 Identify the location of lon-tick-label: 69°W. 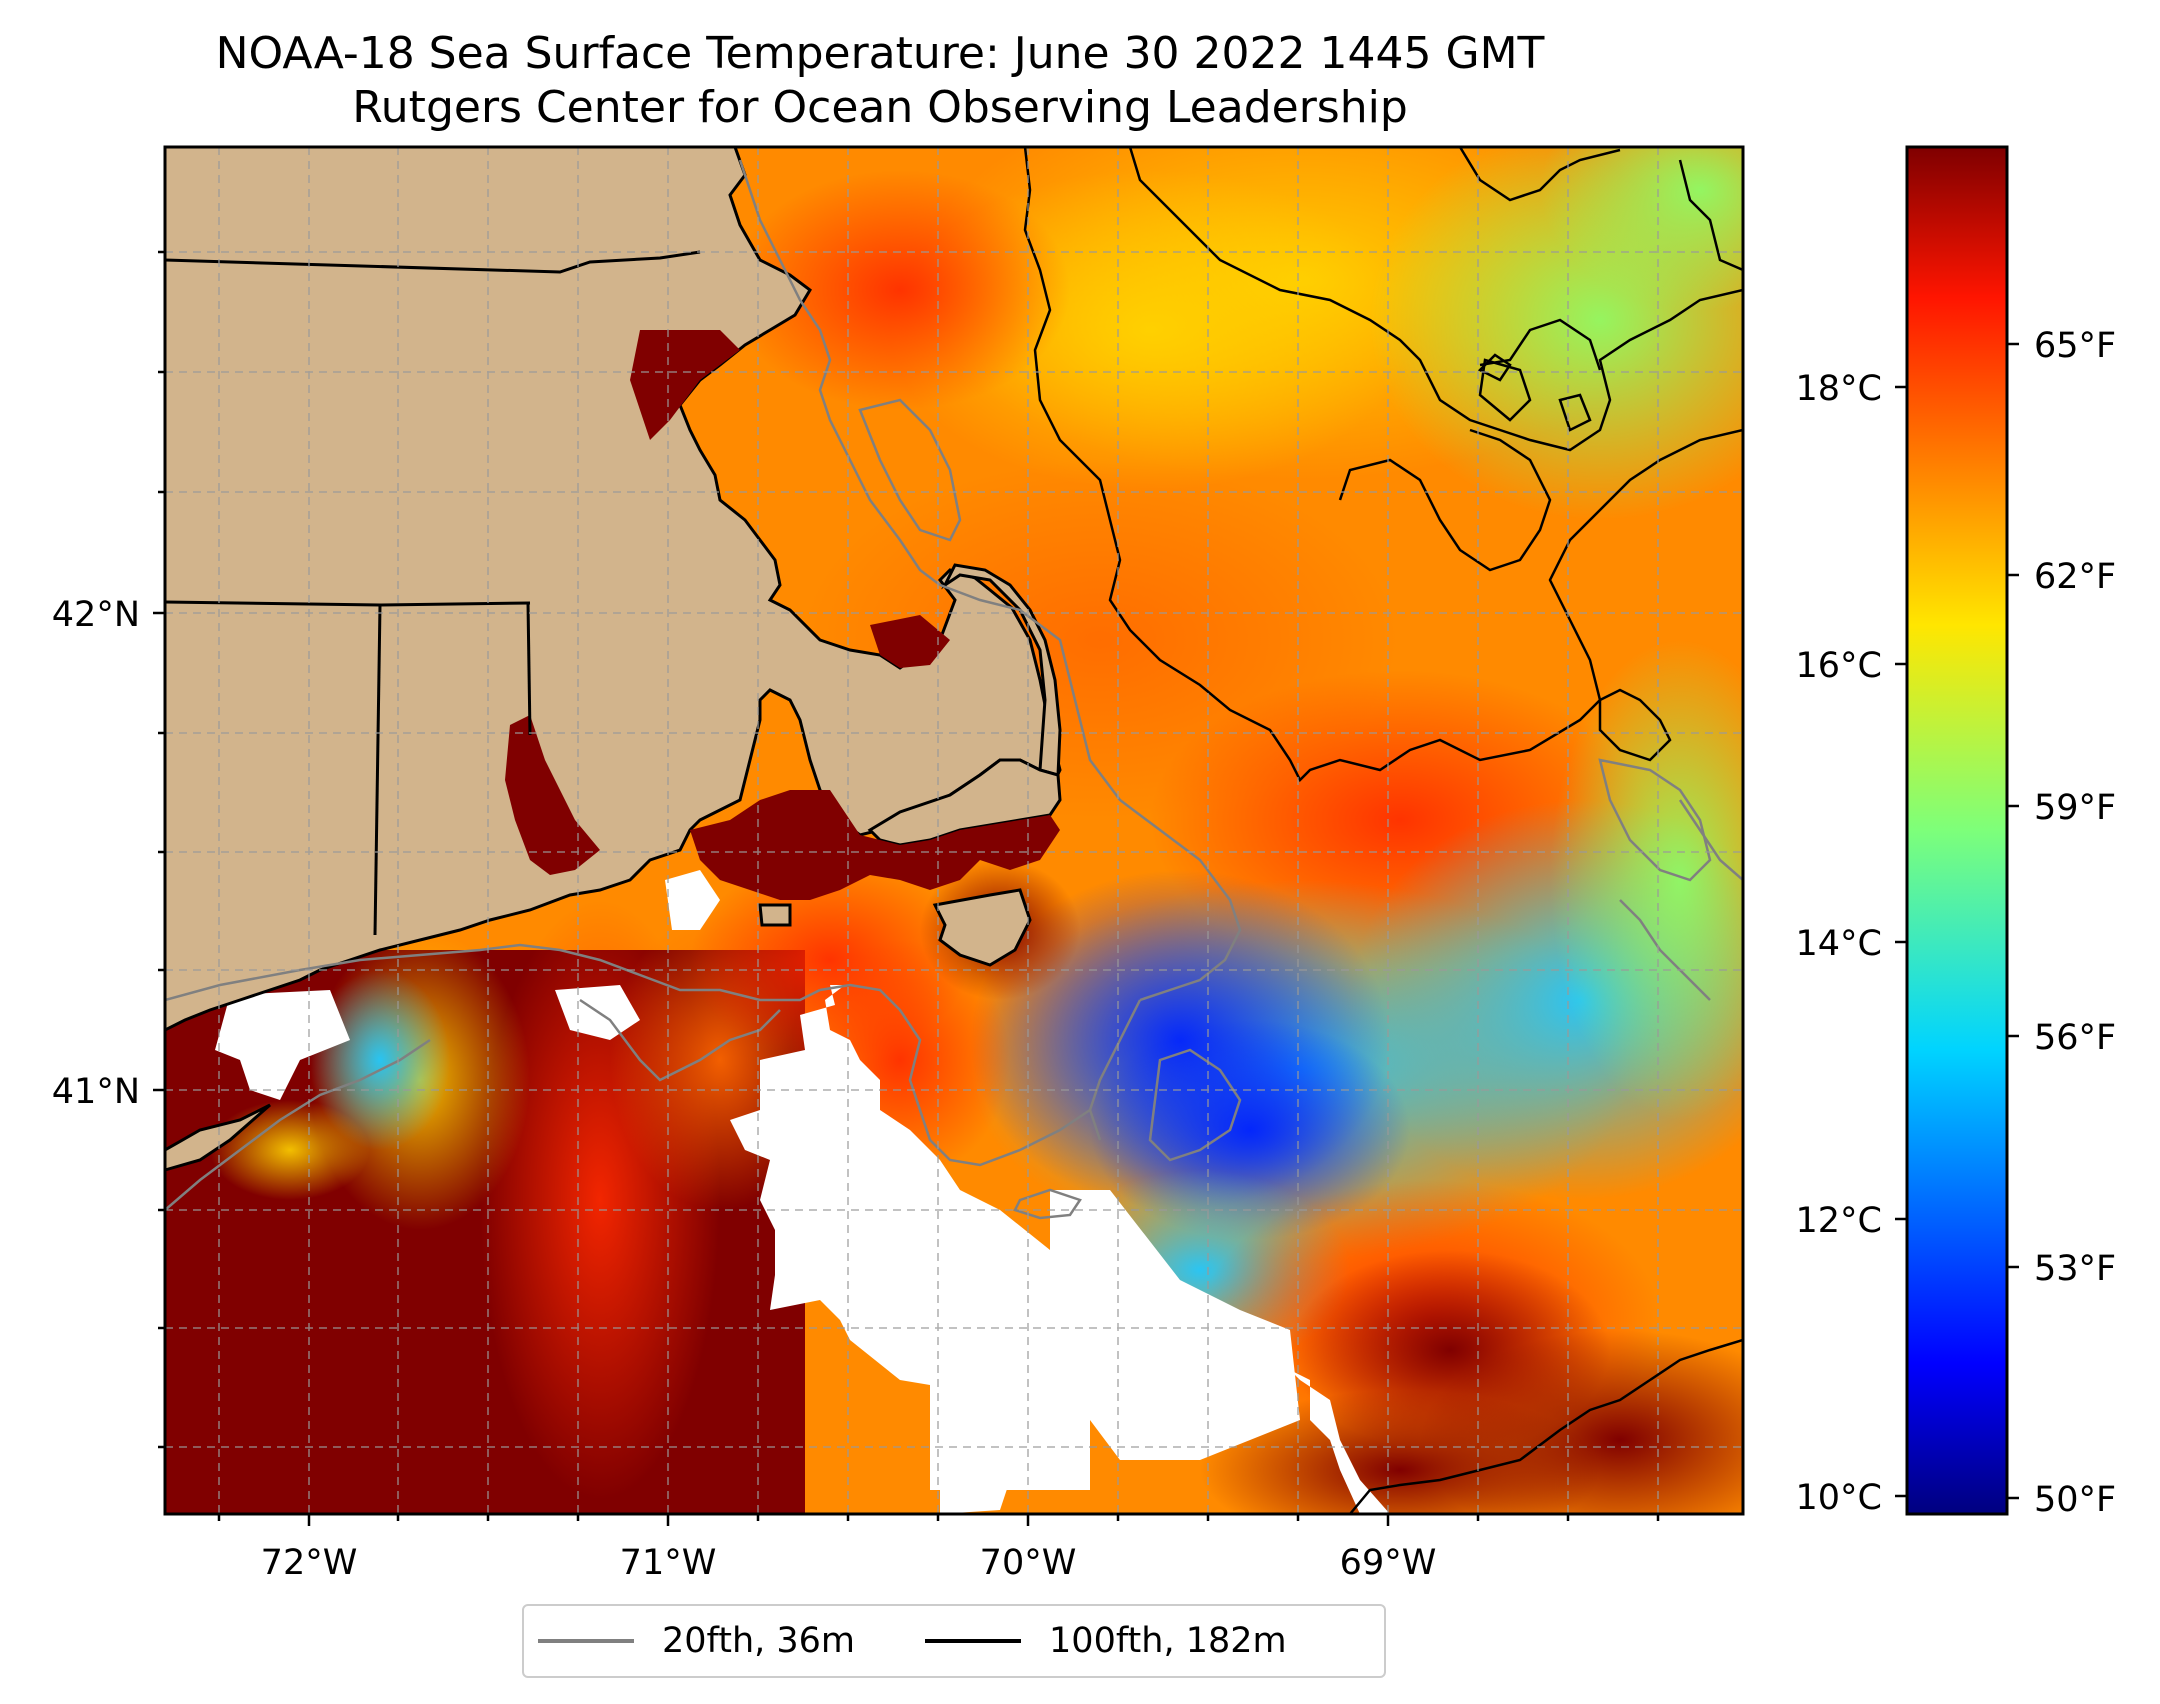
(1388, 1563).